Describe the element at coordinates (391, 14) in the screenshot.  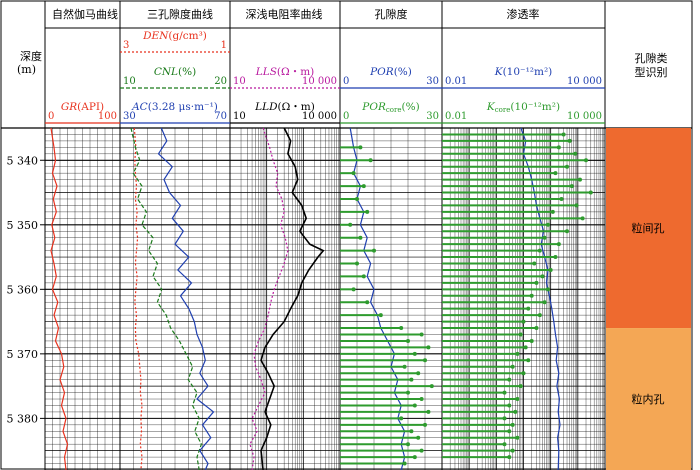
I see `por-track-header: 孔隙度` at that location.